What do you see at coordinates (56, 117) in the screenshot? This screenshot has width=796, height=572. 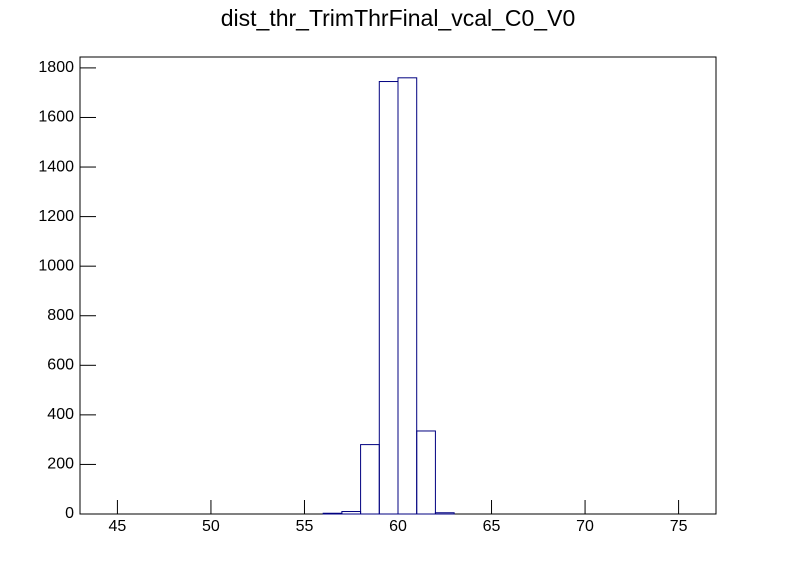 I see `y-tick-label: 1600` at bounding box center [56, 117].